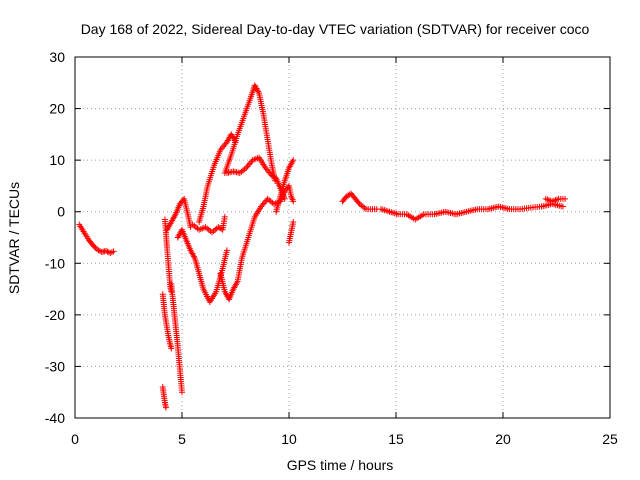 The width and height of the screenshot is (640, 480). I want to click on x-tick-label: 5, so click(182, 439).